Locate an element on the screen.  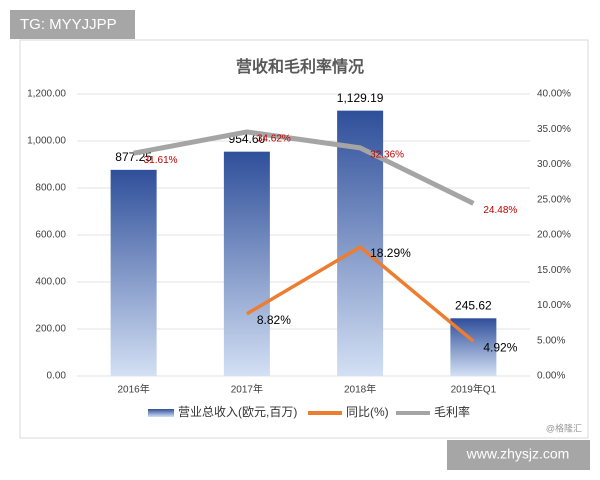
y2-tick-label: 20.00% is located at coordinates (554, 235).